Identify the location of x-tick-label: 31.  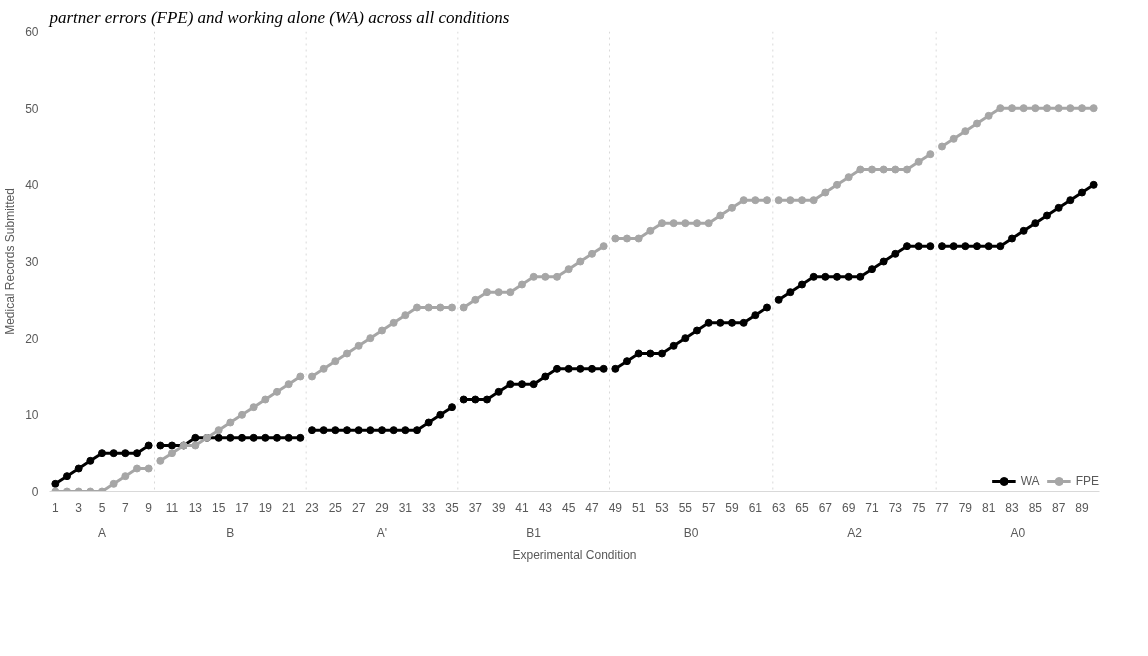
(405, 507).